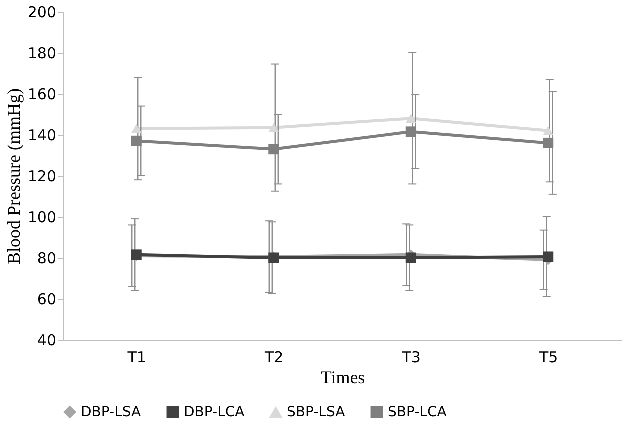 This screenshot has height=426, width=627. I want to click on y-tick-label: 180, so click(42, 53).